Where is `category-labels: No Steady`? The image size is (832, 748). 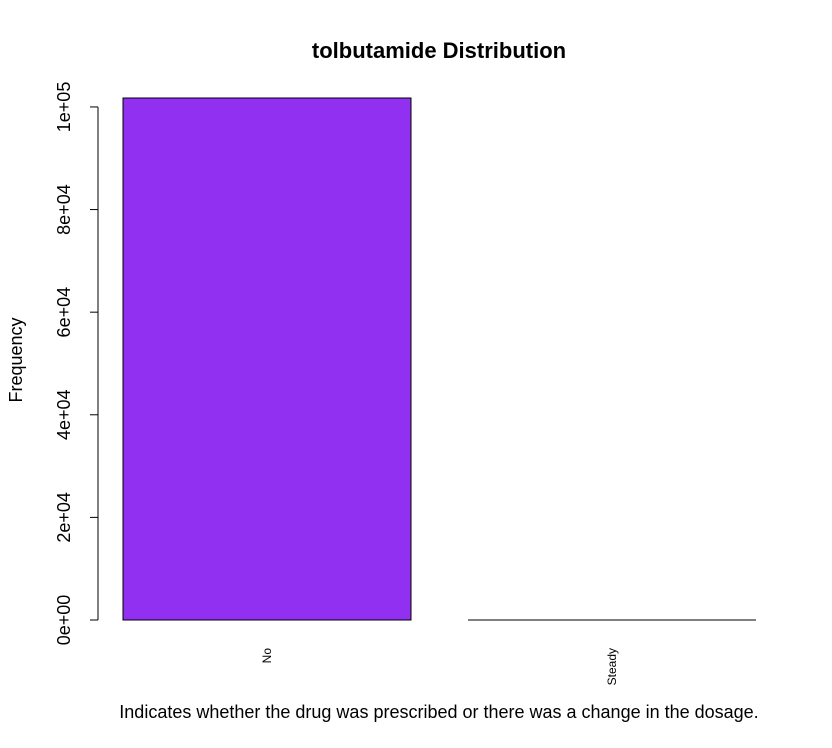
category-labels: No Steady is located at coordinates (439, 667).